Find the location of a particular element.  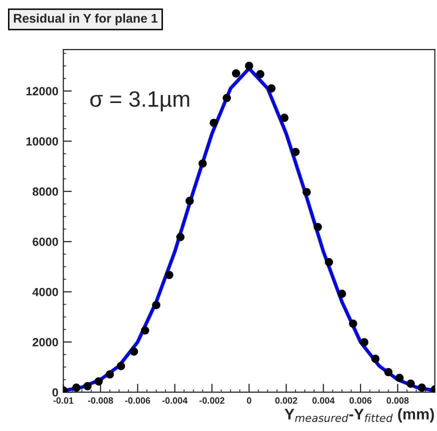

y-tick-label: 4000 is located at coordinates (45, 292).